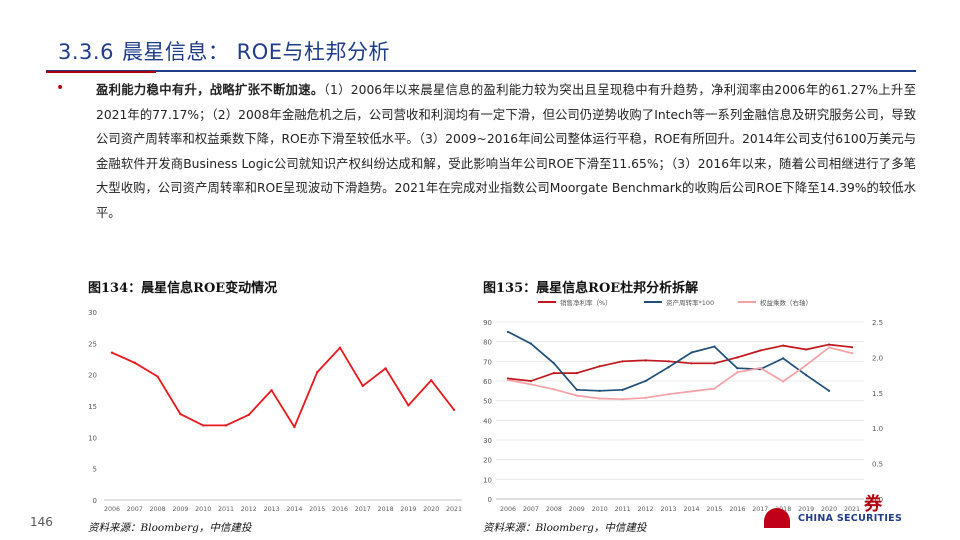 The image size is (960, 540). I want to click on x-tick-label: 2016, so click(737, 509).